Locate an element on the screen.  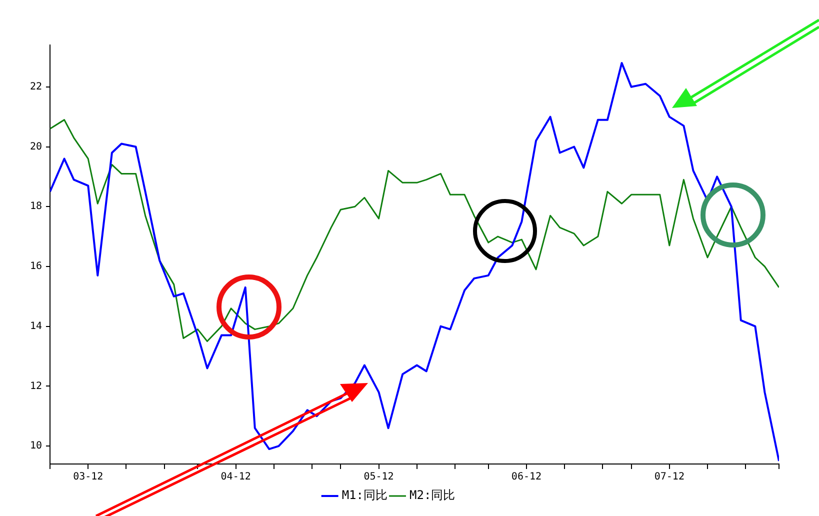
y-tick-label: 18 is located at coordinates (36, 206).